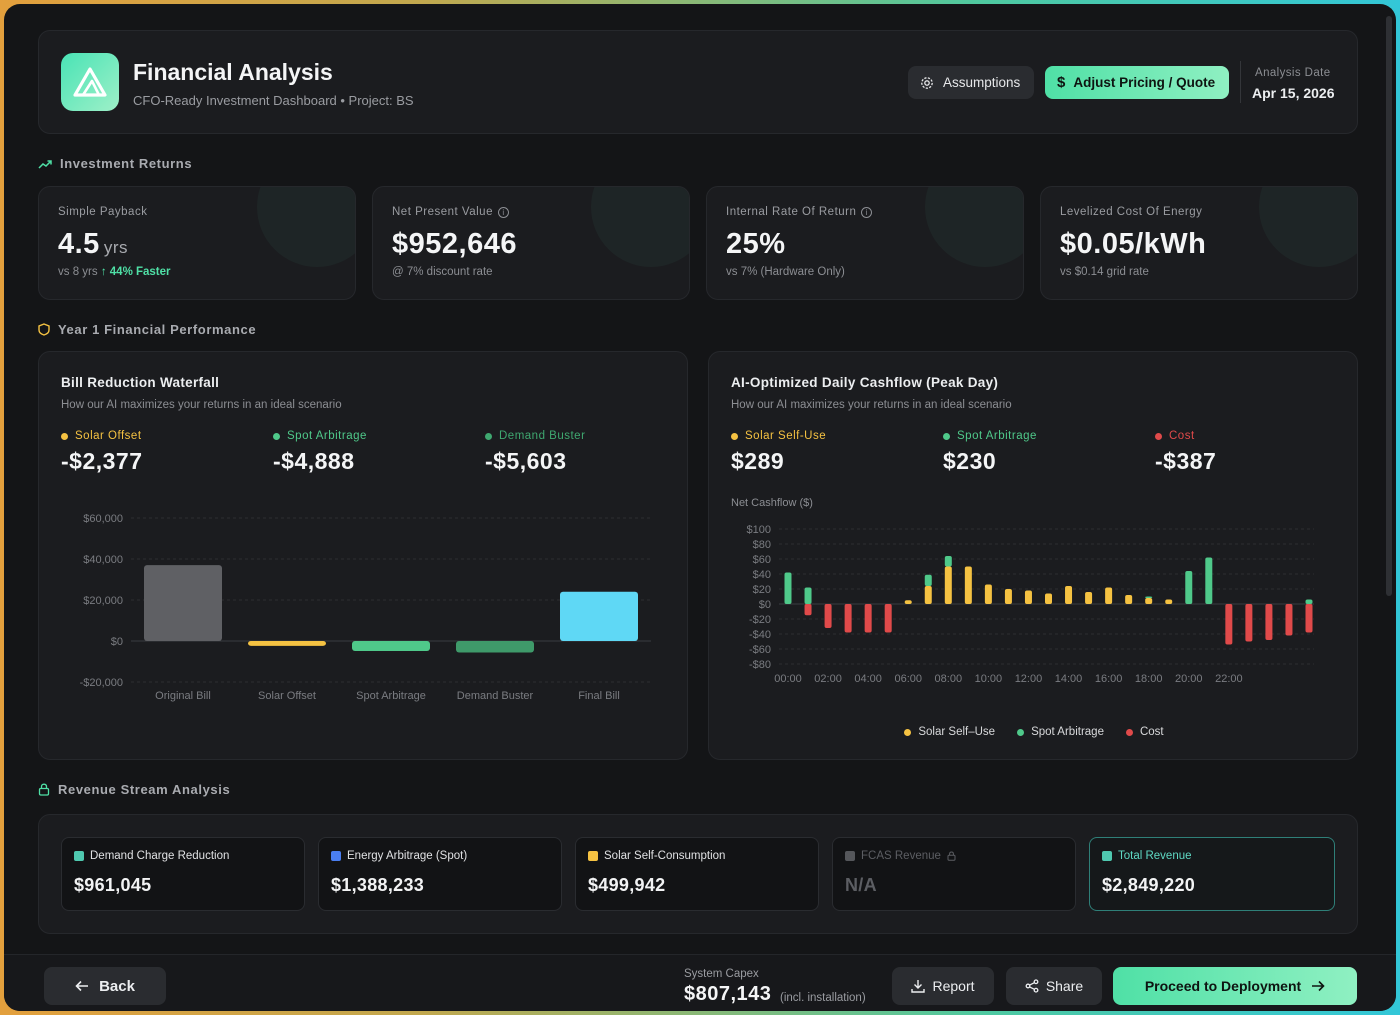  Describe the element at coordinates (758, 461) in the screenshot. I see `stat-value: $289` at that location.